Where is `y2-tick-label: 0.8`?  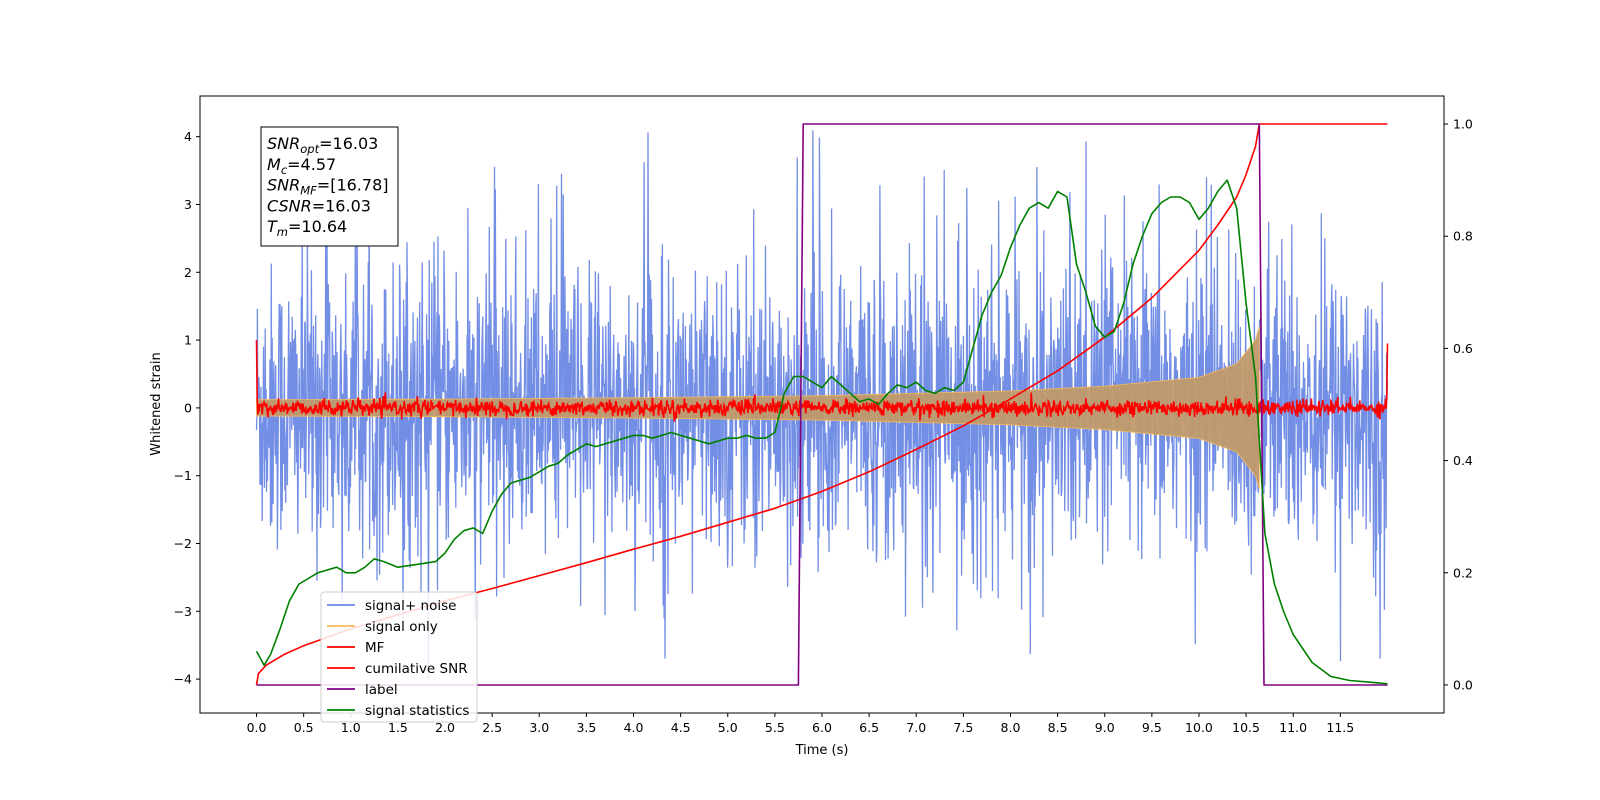 y2-tick-label: 0.8 is located at coordinates (1463, 236).